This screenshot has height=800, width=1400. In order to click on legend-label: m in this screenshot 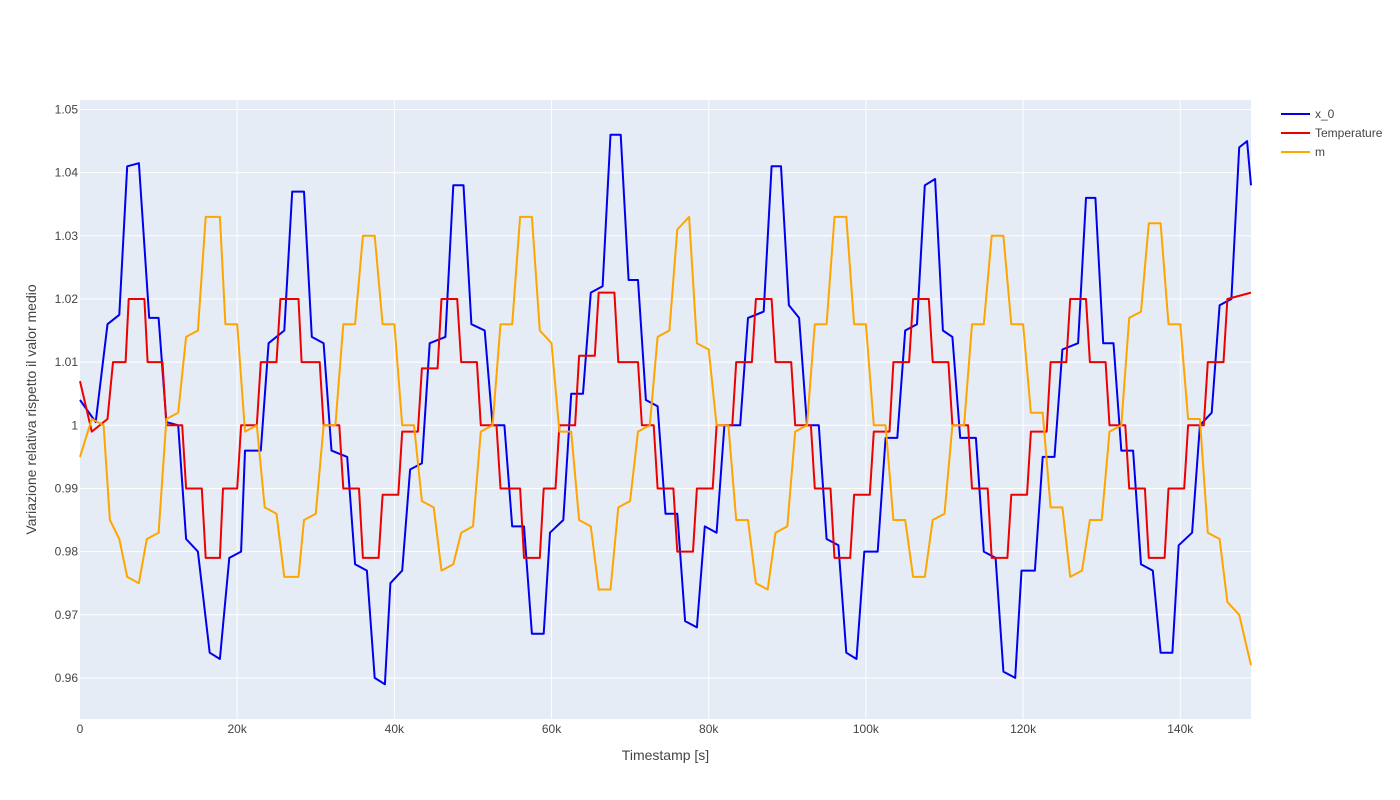, I will do `click(1320, 152)`.